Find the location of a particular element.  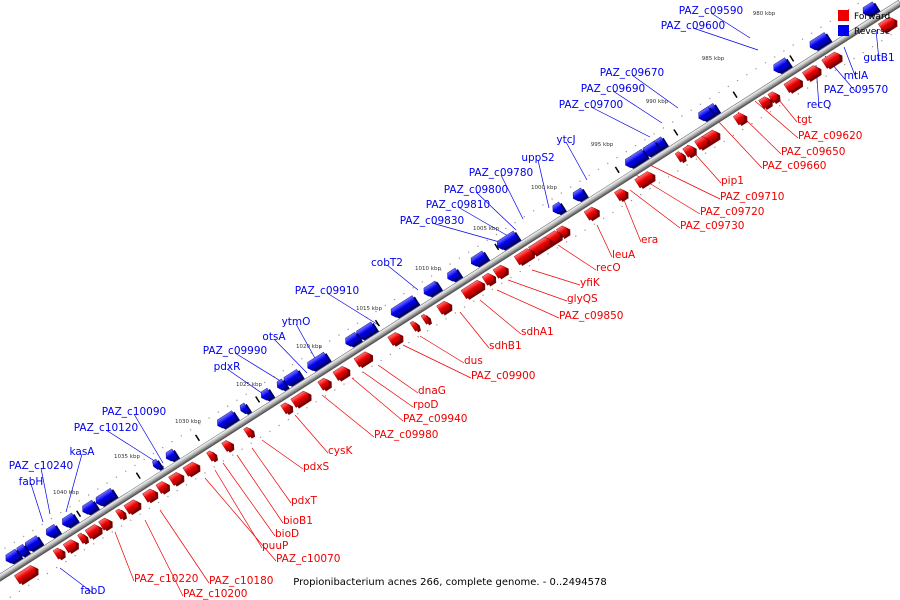

gene-label-paz-c09800: PAZ_c09800 is located at coordinates (476, 190).